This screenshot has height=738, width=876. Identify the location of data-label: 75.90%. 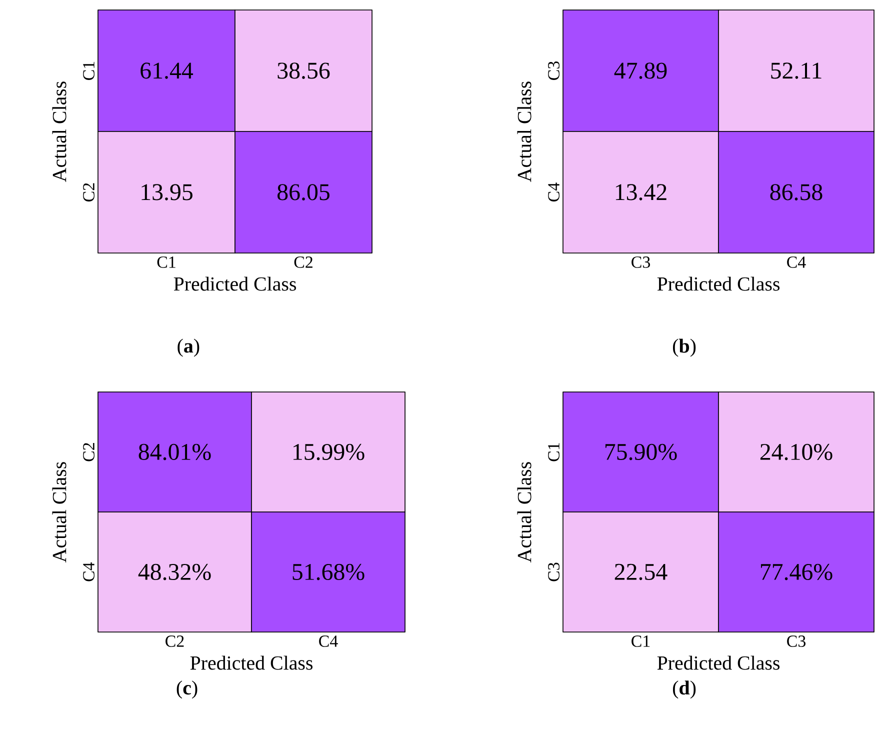
(641, 452).